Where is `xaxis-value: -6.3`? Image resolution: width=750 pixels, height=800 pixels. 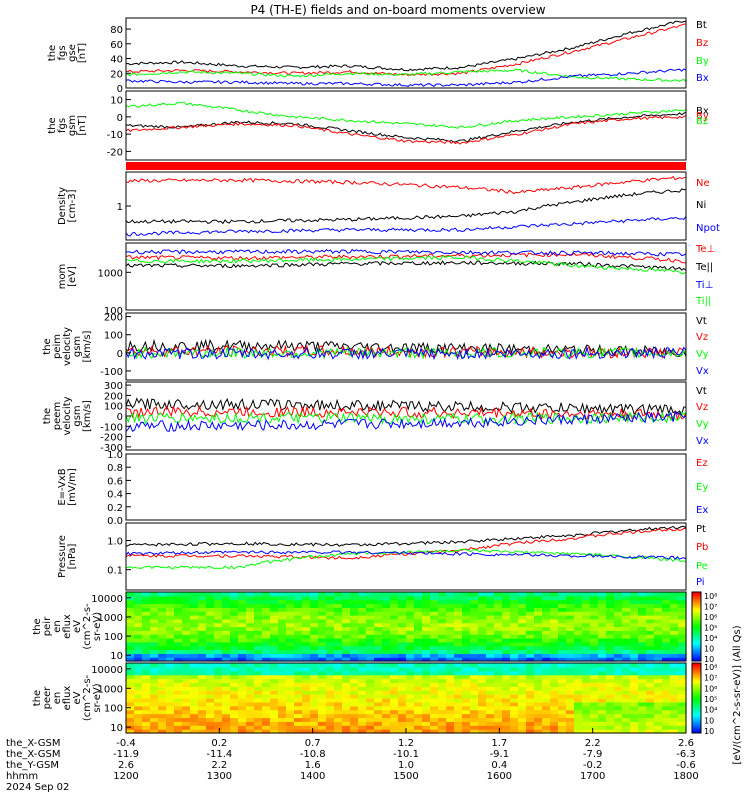 xaxis-value: -6.3 is located at coordinates (686, 754).